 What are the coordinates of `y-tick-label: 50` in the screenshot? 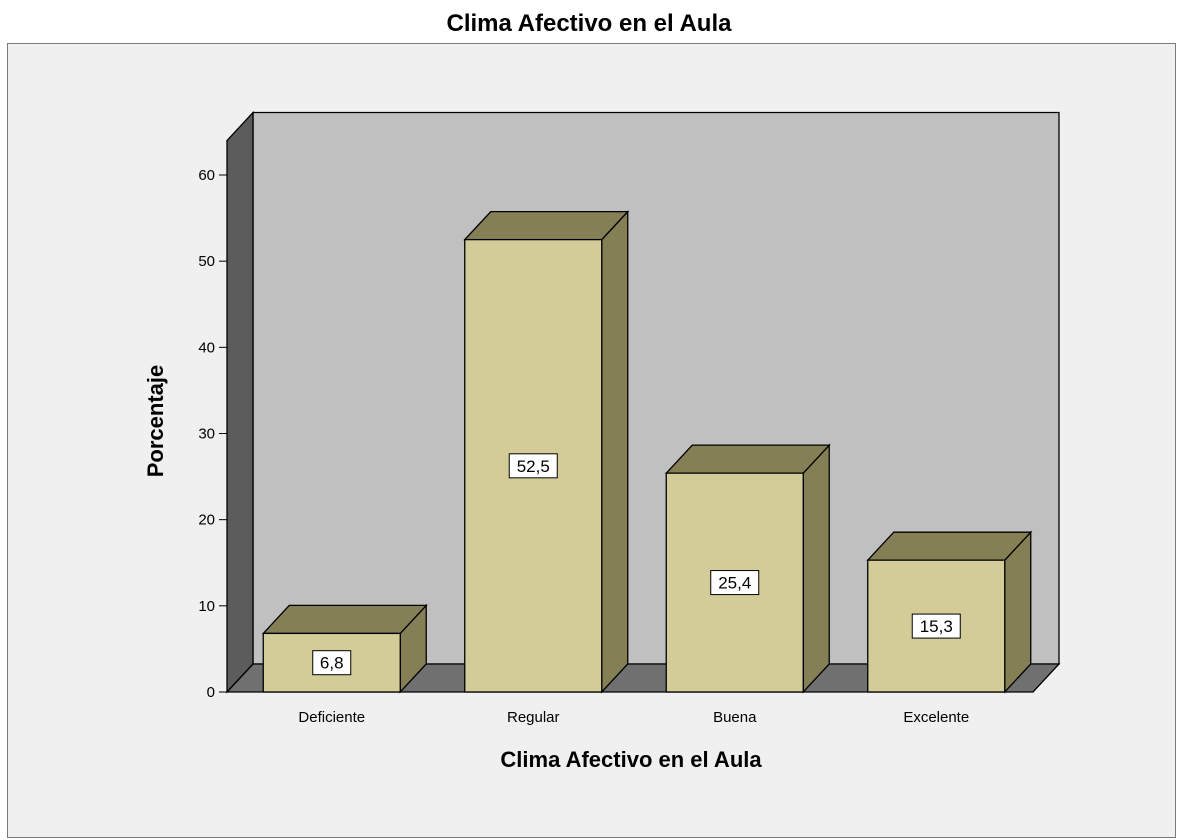 It's located at (206, 261).